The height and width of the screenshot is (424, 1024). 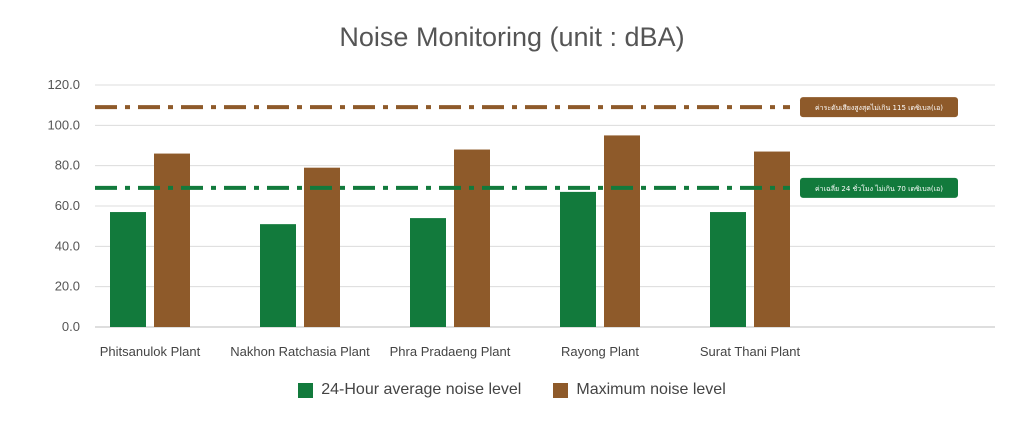 What do you see at coordinates (450, 351) in the screenshot?
I see `x-tick-label: Phra Pradaeng Plant` at bounding box center [450, 351].